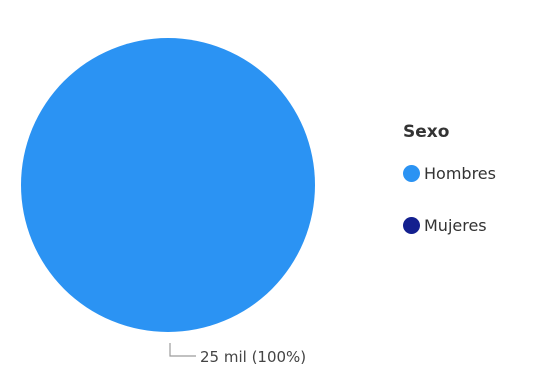 The height and width of the screenshot is (380, 541). What do you see at coordinates (253, 357) in the screenshot?
I see `data-label: 25 mil (100%)` at bounding box center [253, 357].